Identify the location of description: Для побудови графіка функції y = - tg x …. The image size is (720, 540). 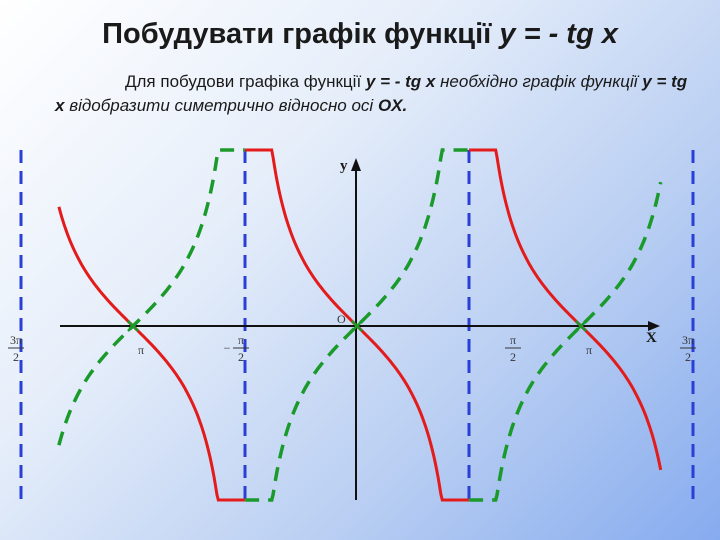
(375, 94).